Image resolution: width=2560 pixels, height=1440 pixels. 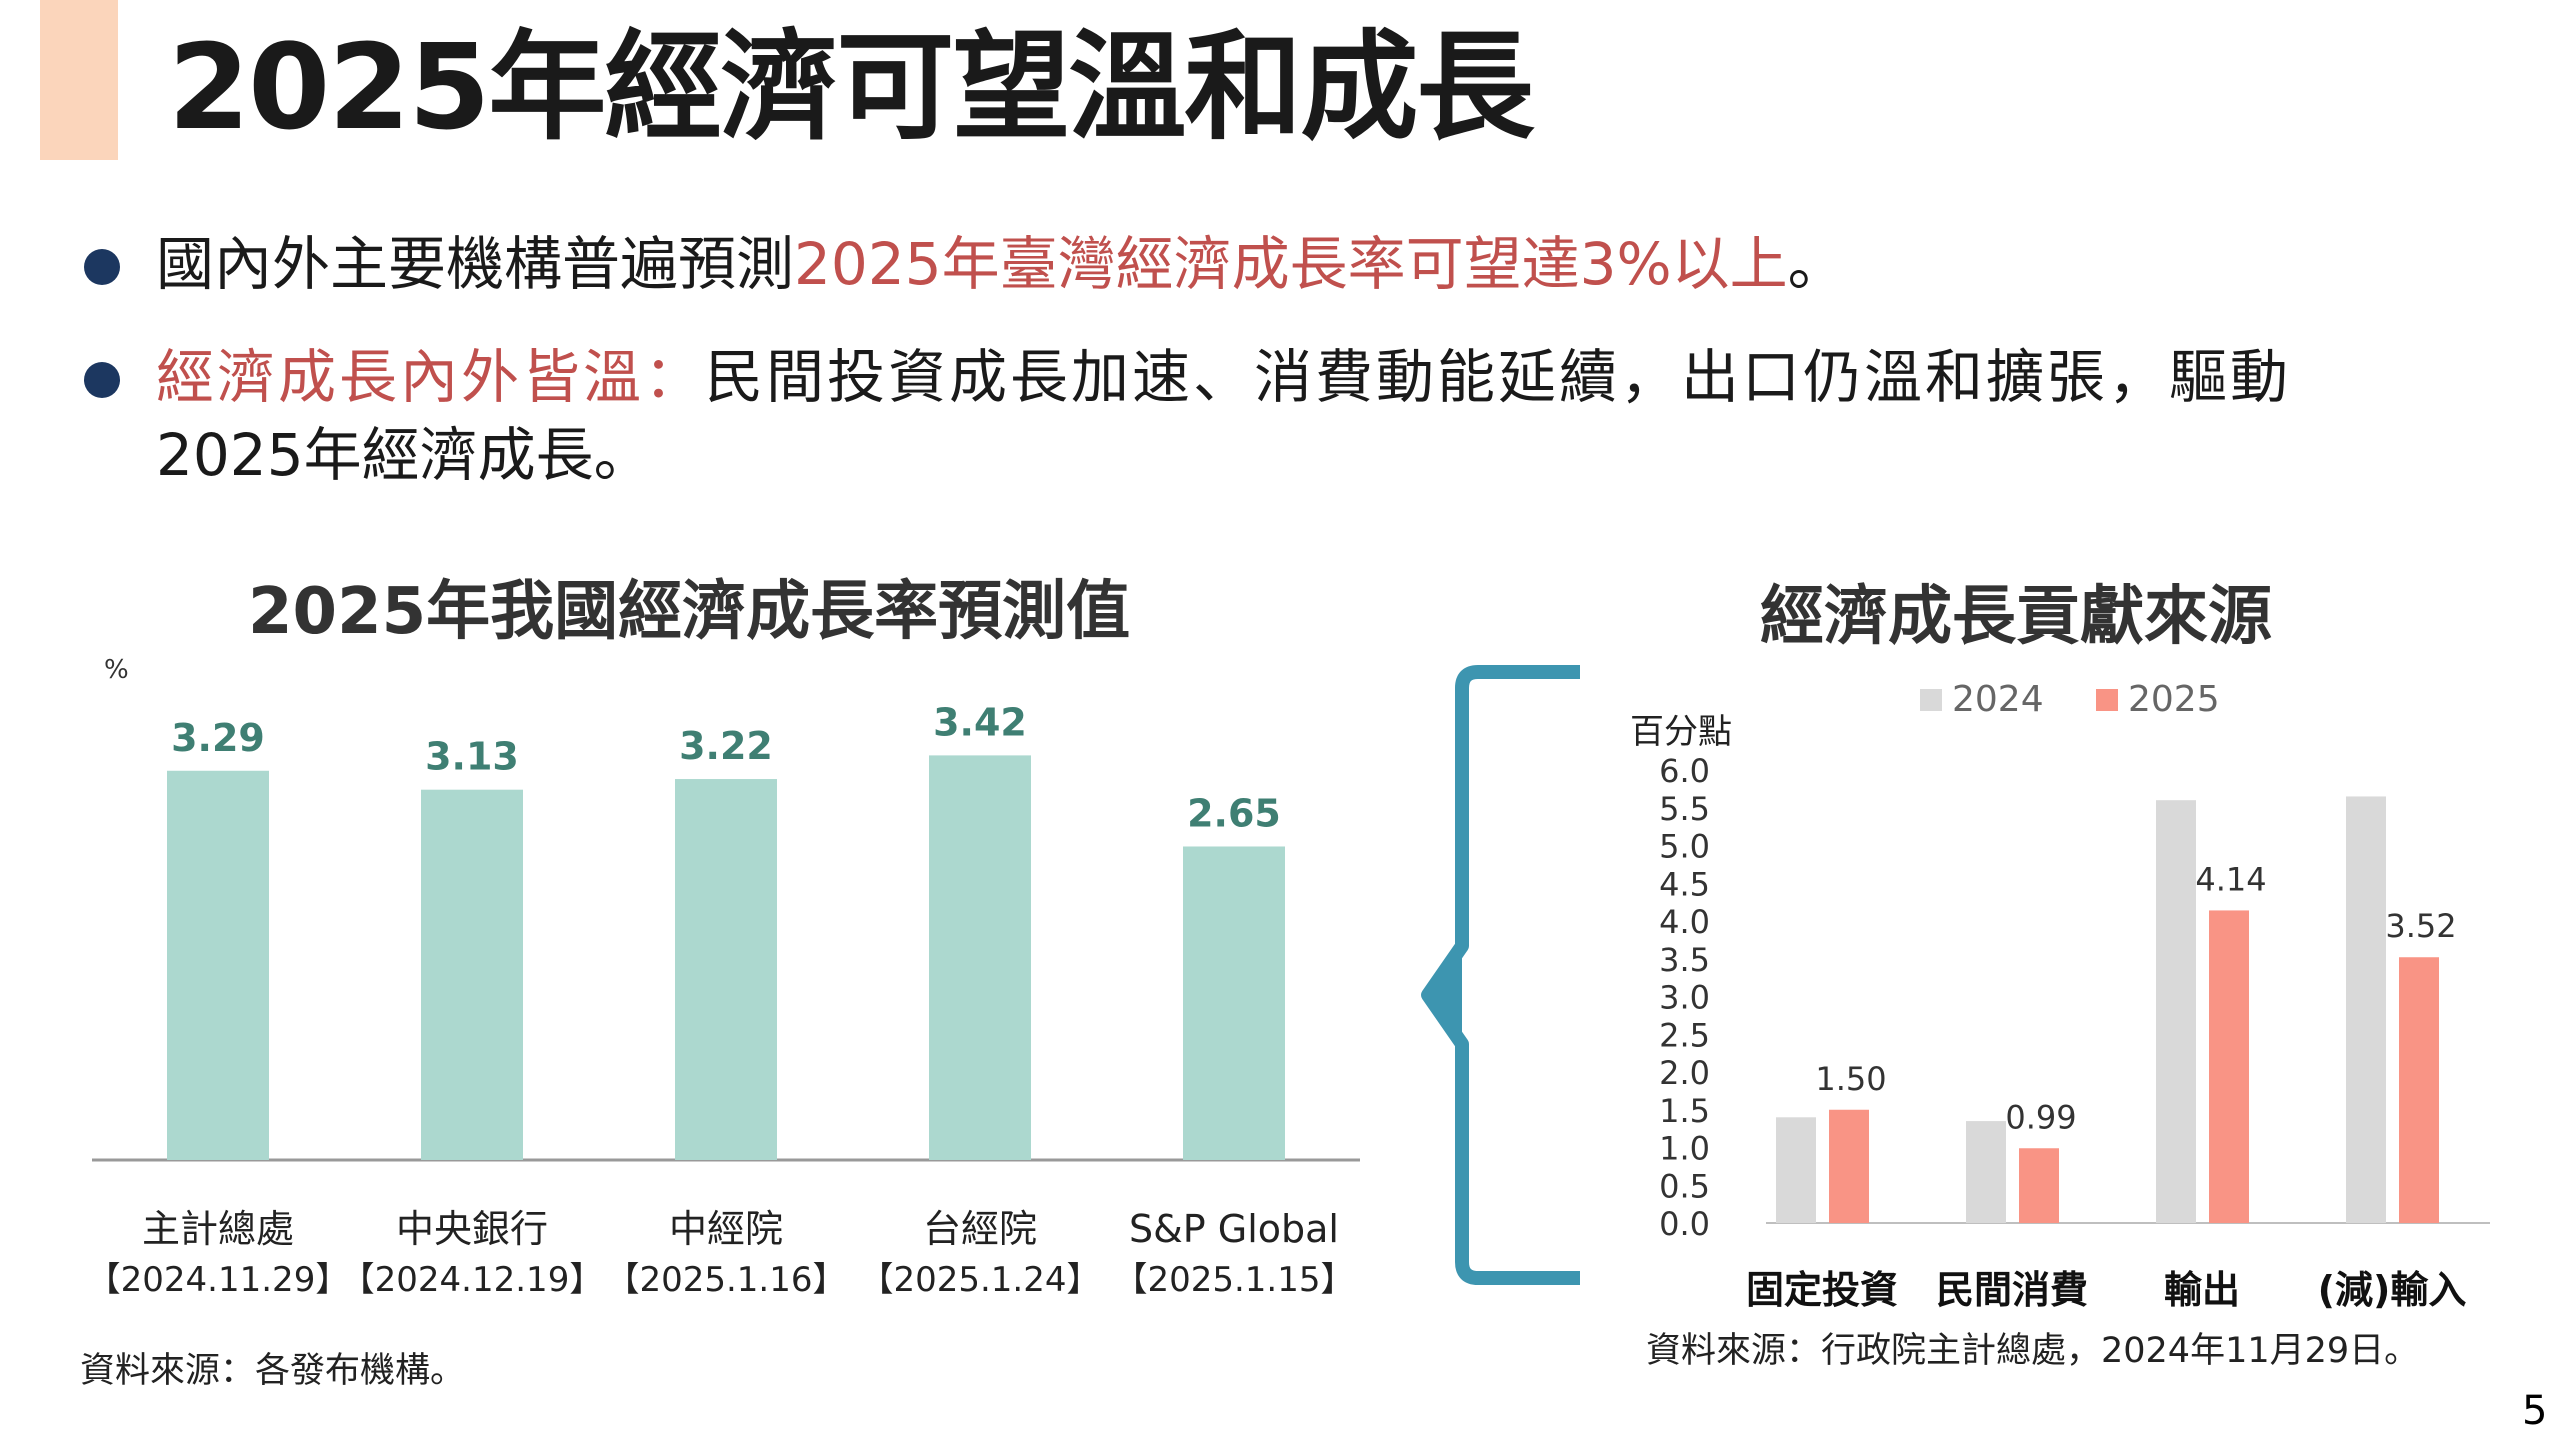 What do you see at coordinates (726, 1229) in the screenshot?
I see `x-tick-label: 中經院` at bounding box center [726, 1229].